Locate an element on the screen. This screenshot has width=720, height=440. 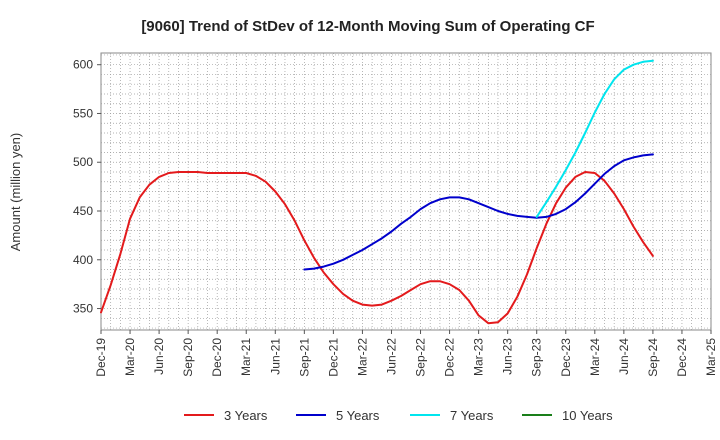
x-tick-label: Dec-19 is located at coordinates (101, 357).